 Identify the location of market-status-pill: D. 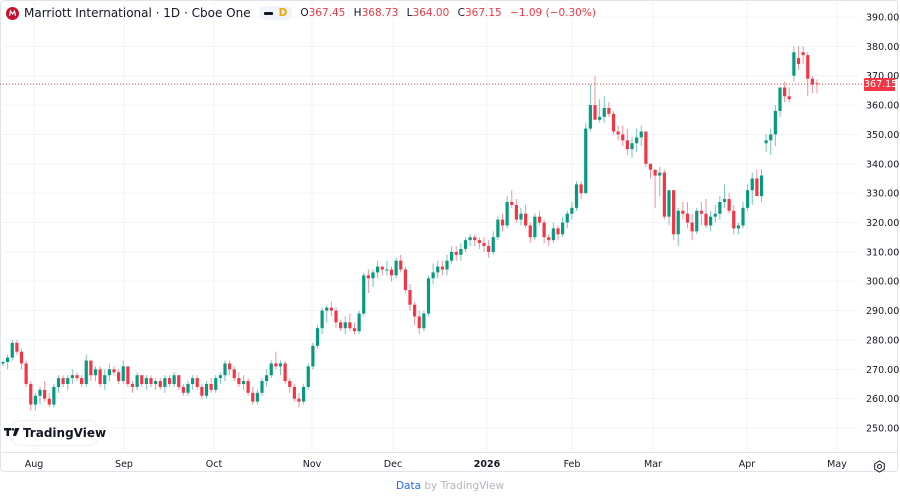
(275, 13).